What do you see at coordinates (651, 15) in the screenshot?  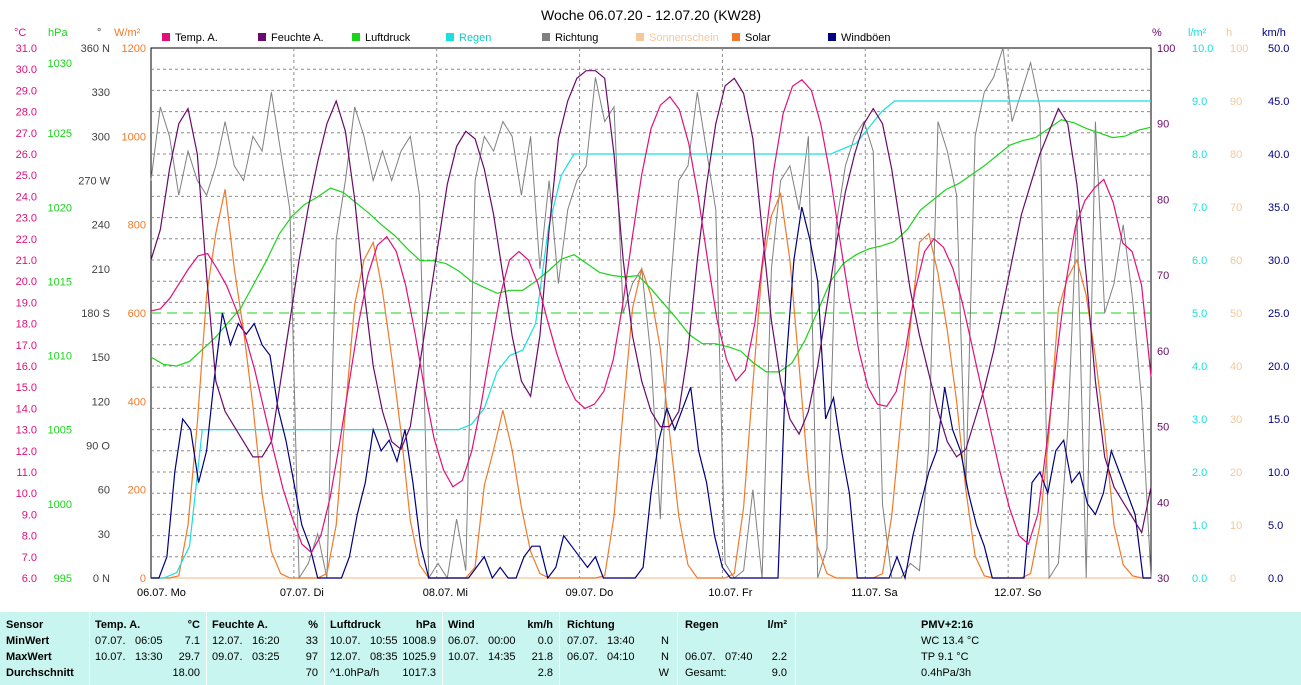 I see `chart-title: Woche 06.07.20 - 12.07.20 (KW28)` at bounding box center [651, 15].